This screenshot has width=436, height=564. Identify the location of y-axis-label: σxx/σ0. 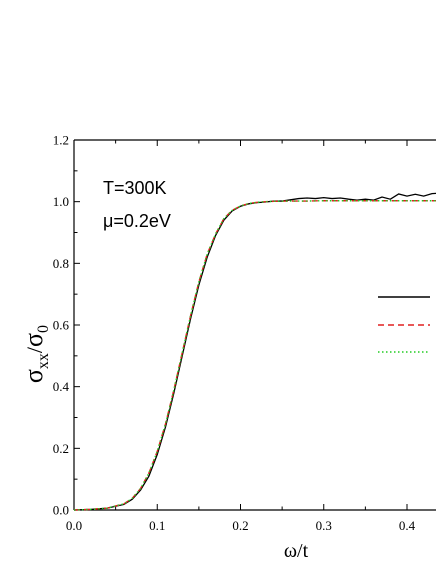
(35, 354).